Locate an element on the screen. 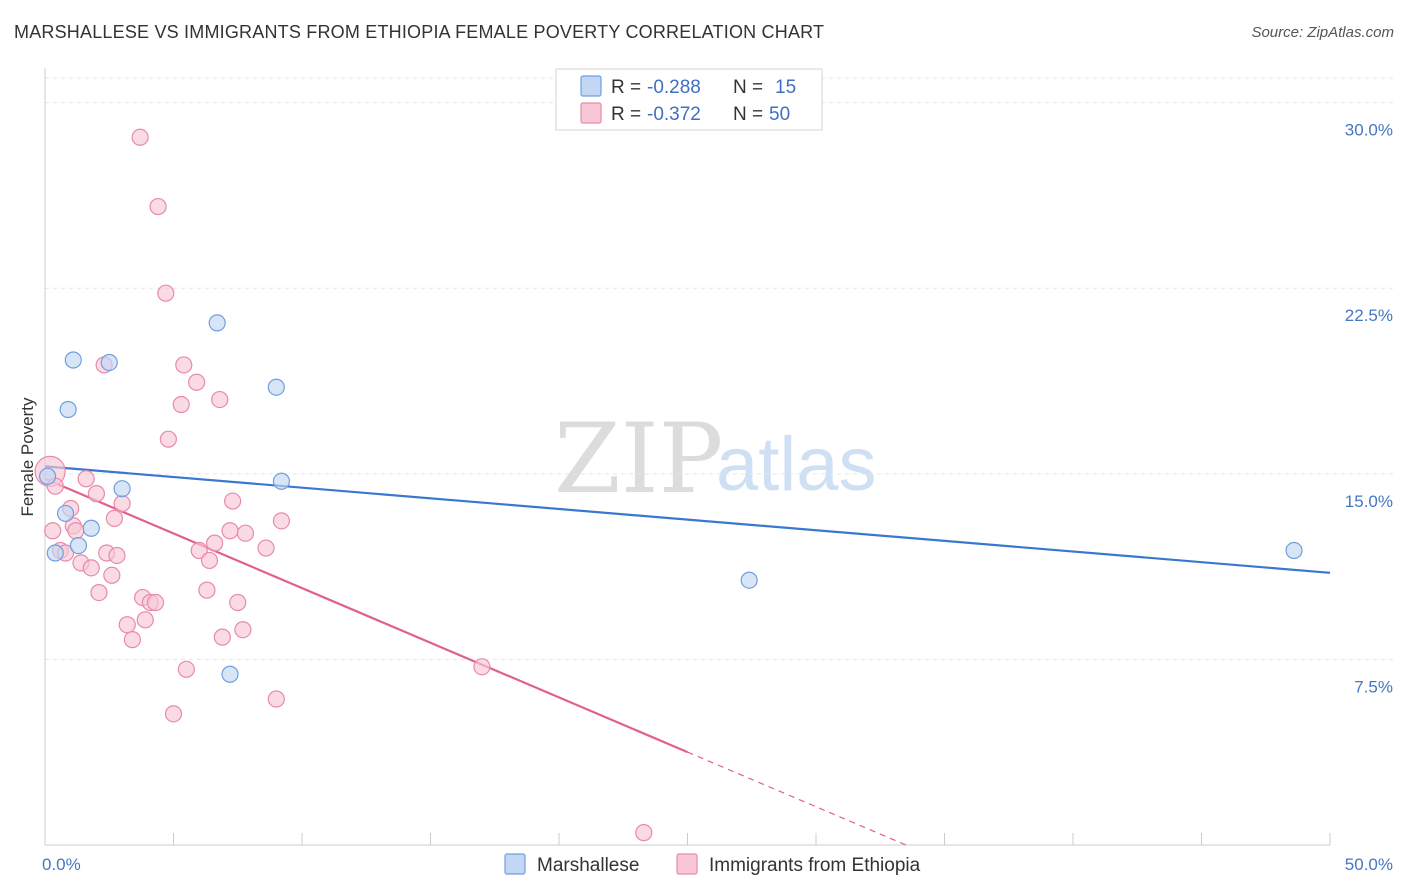  x-tick-label-1: 50.0% is located at coordinates (1369, 864).